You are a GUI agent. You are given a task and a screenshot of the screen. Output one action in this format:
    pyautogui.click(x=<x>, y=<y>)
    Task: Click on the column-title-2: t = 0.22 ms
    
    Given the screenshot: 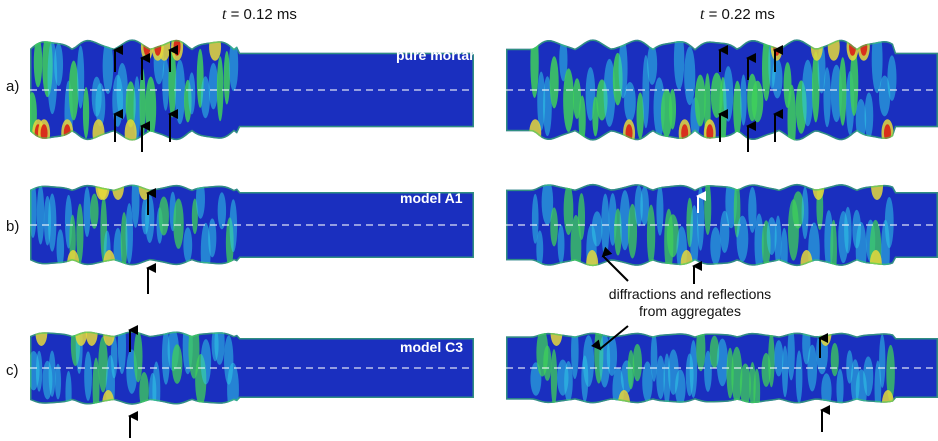 What is the action you would take?
    pyautogui.click(x=737, y=15)
    